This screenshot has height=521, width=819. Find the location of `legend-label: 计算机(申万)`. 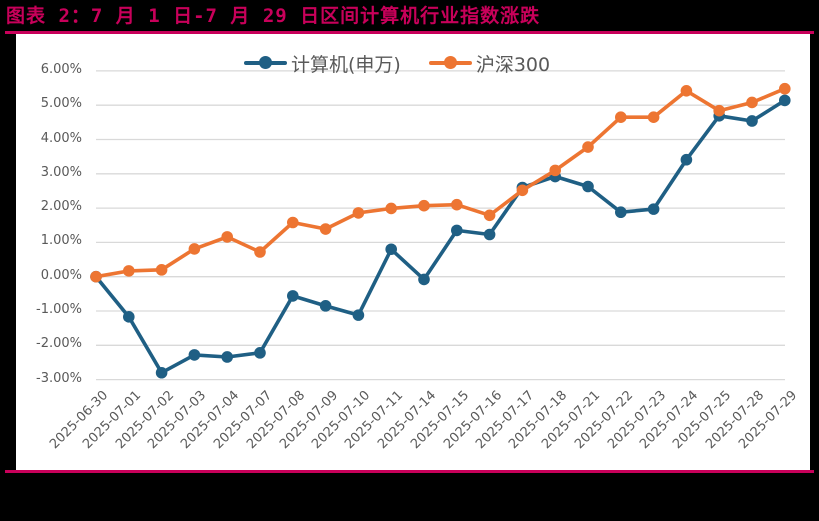

legend-label: 计算机(申万) is located at coordinates (346, 64).